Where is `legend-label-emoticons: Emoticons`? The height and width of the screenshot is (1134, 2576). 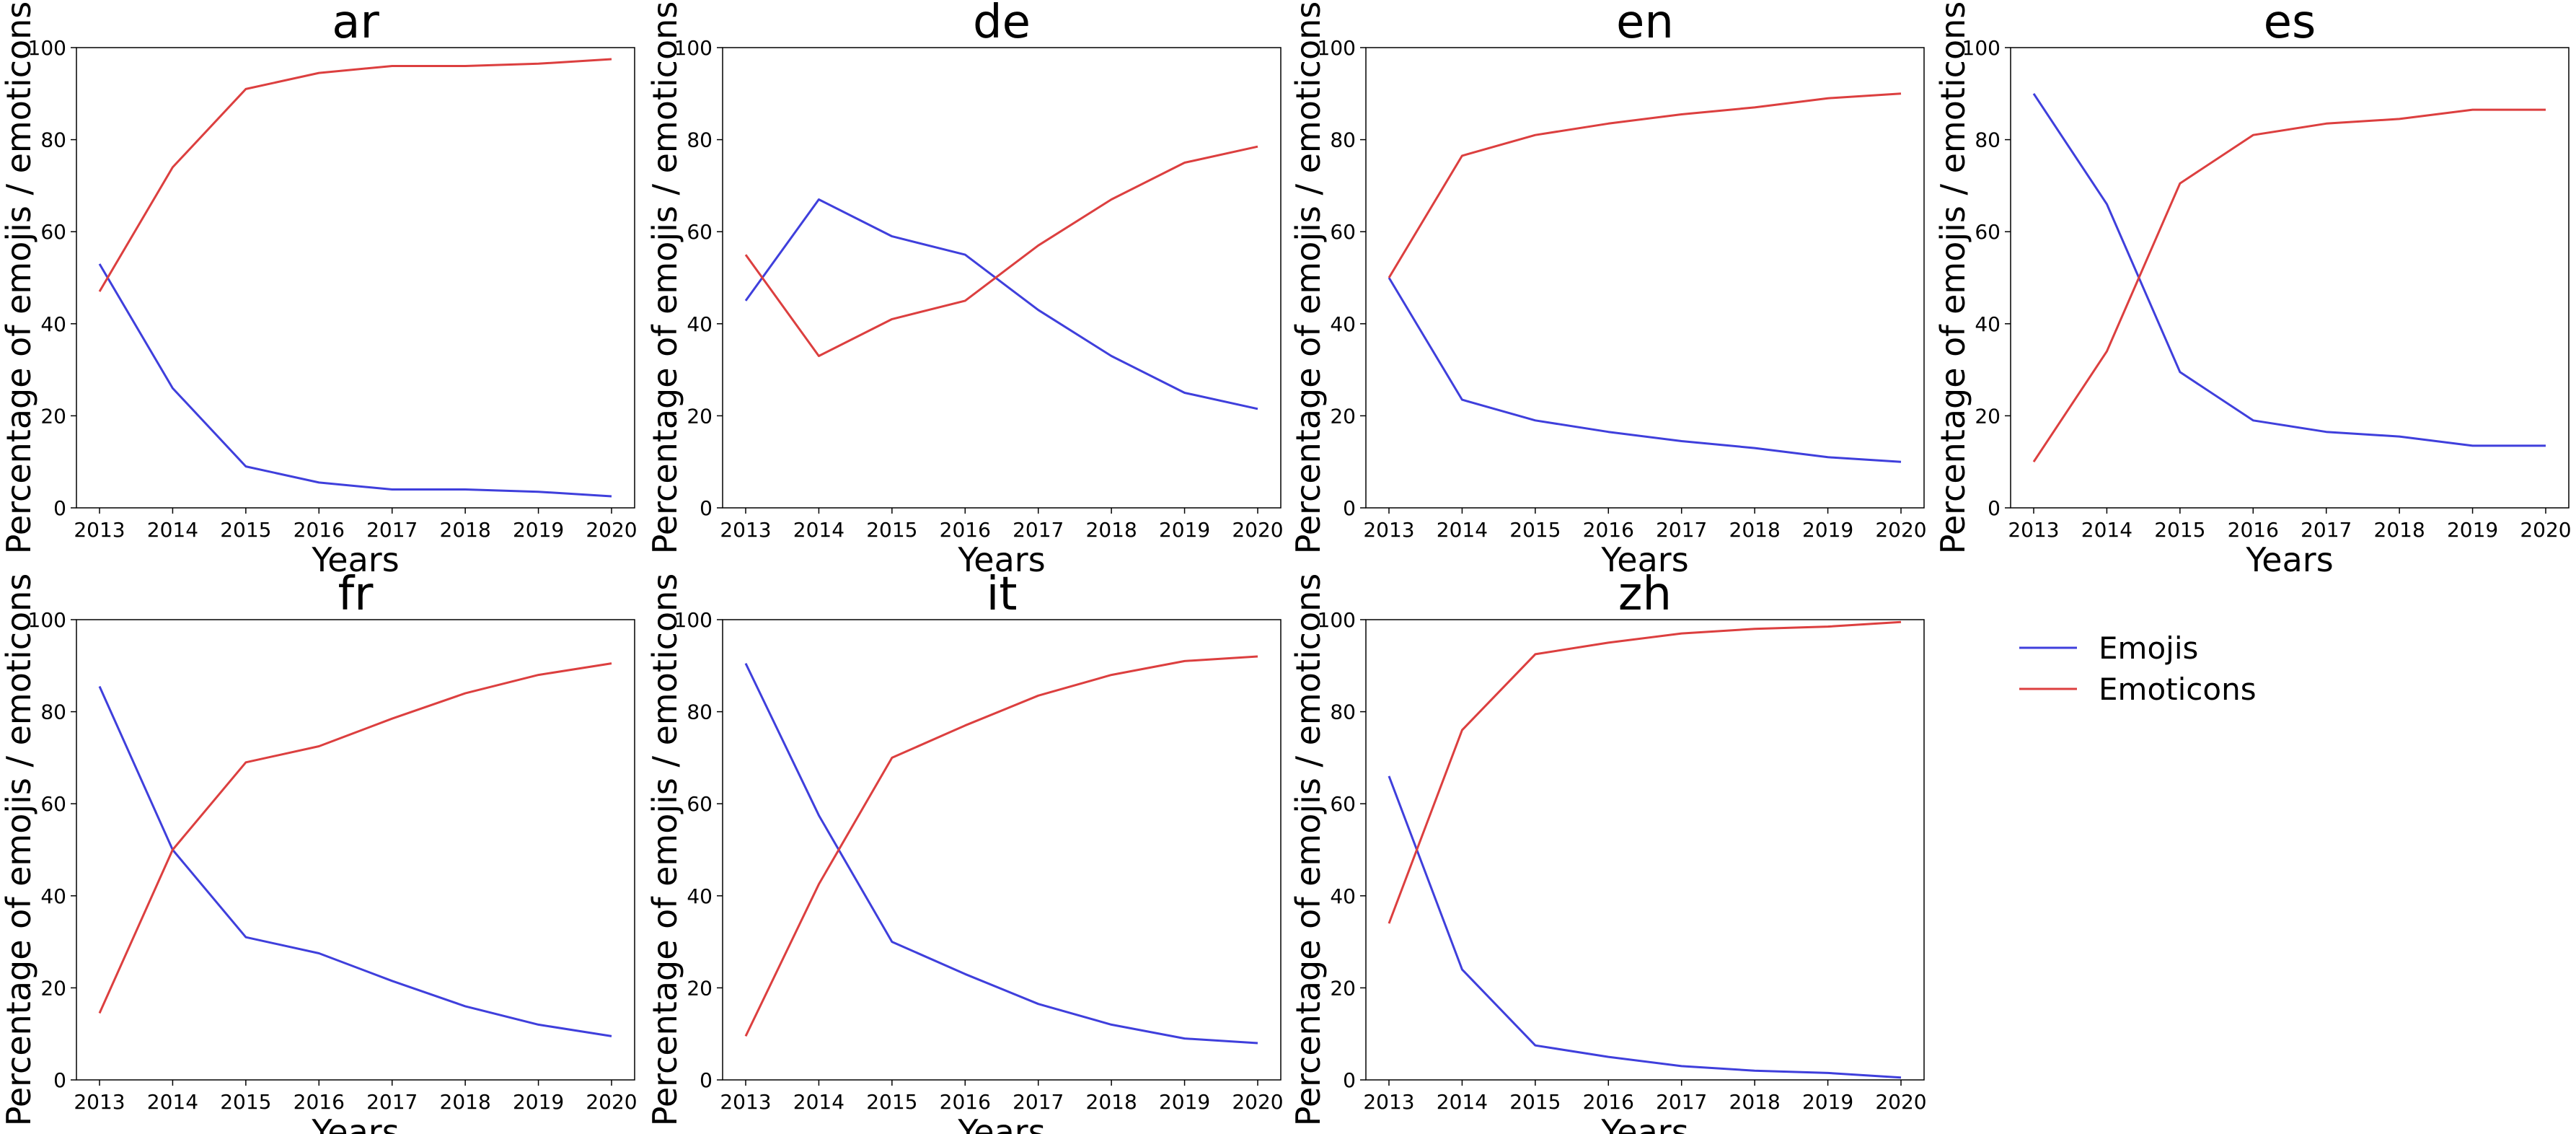
legend-label-emoticons: Emoticons is located at coordinates (2178, 690).